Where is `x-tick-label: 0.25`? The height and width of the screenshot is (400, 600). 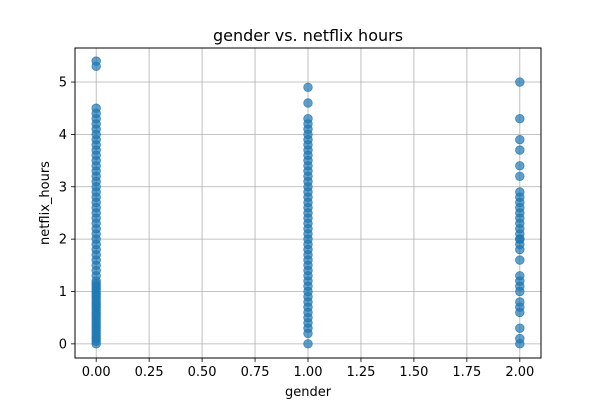
x-tick-label: 0.25 is located at coordinates (149, 372).